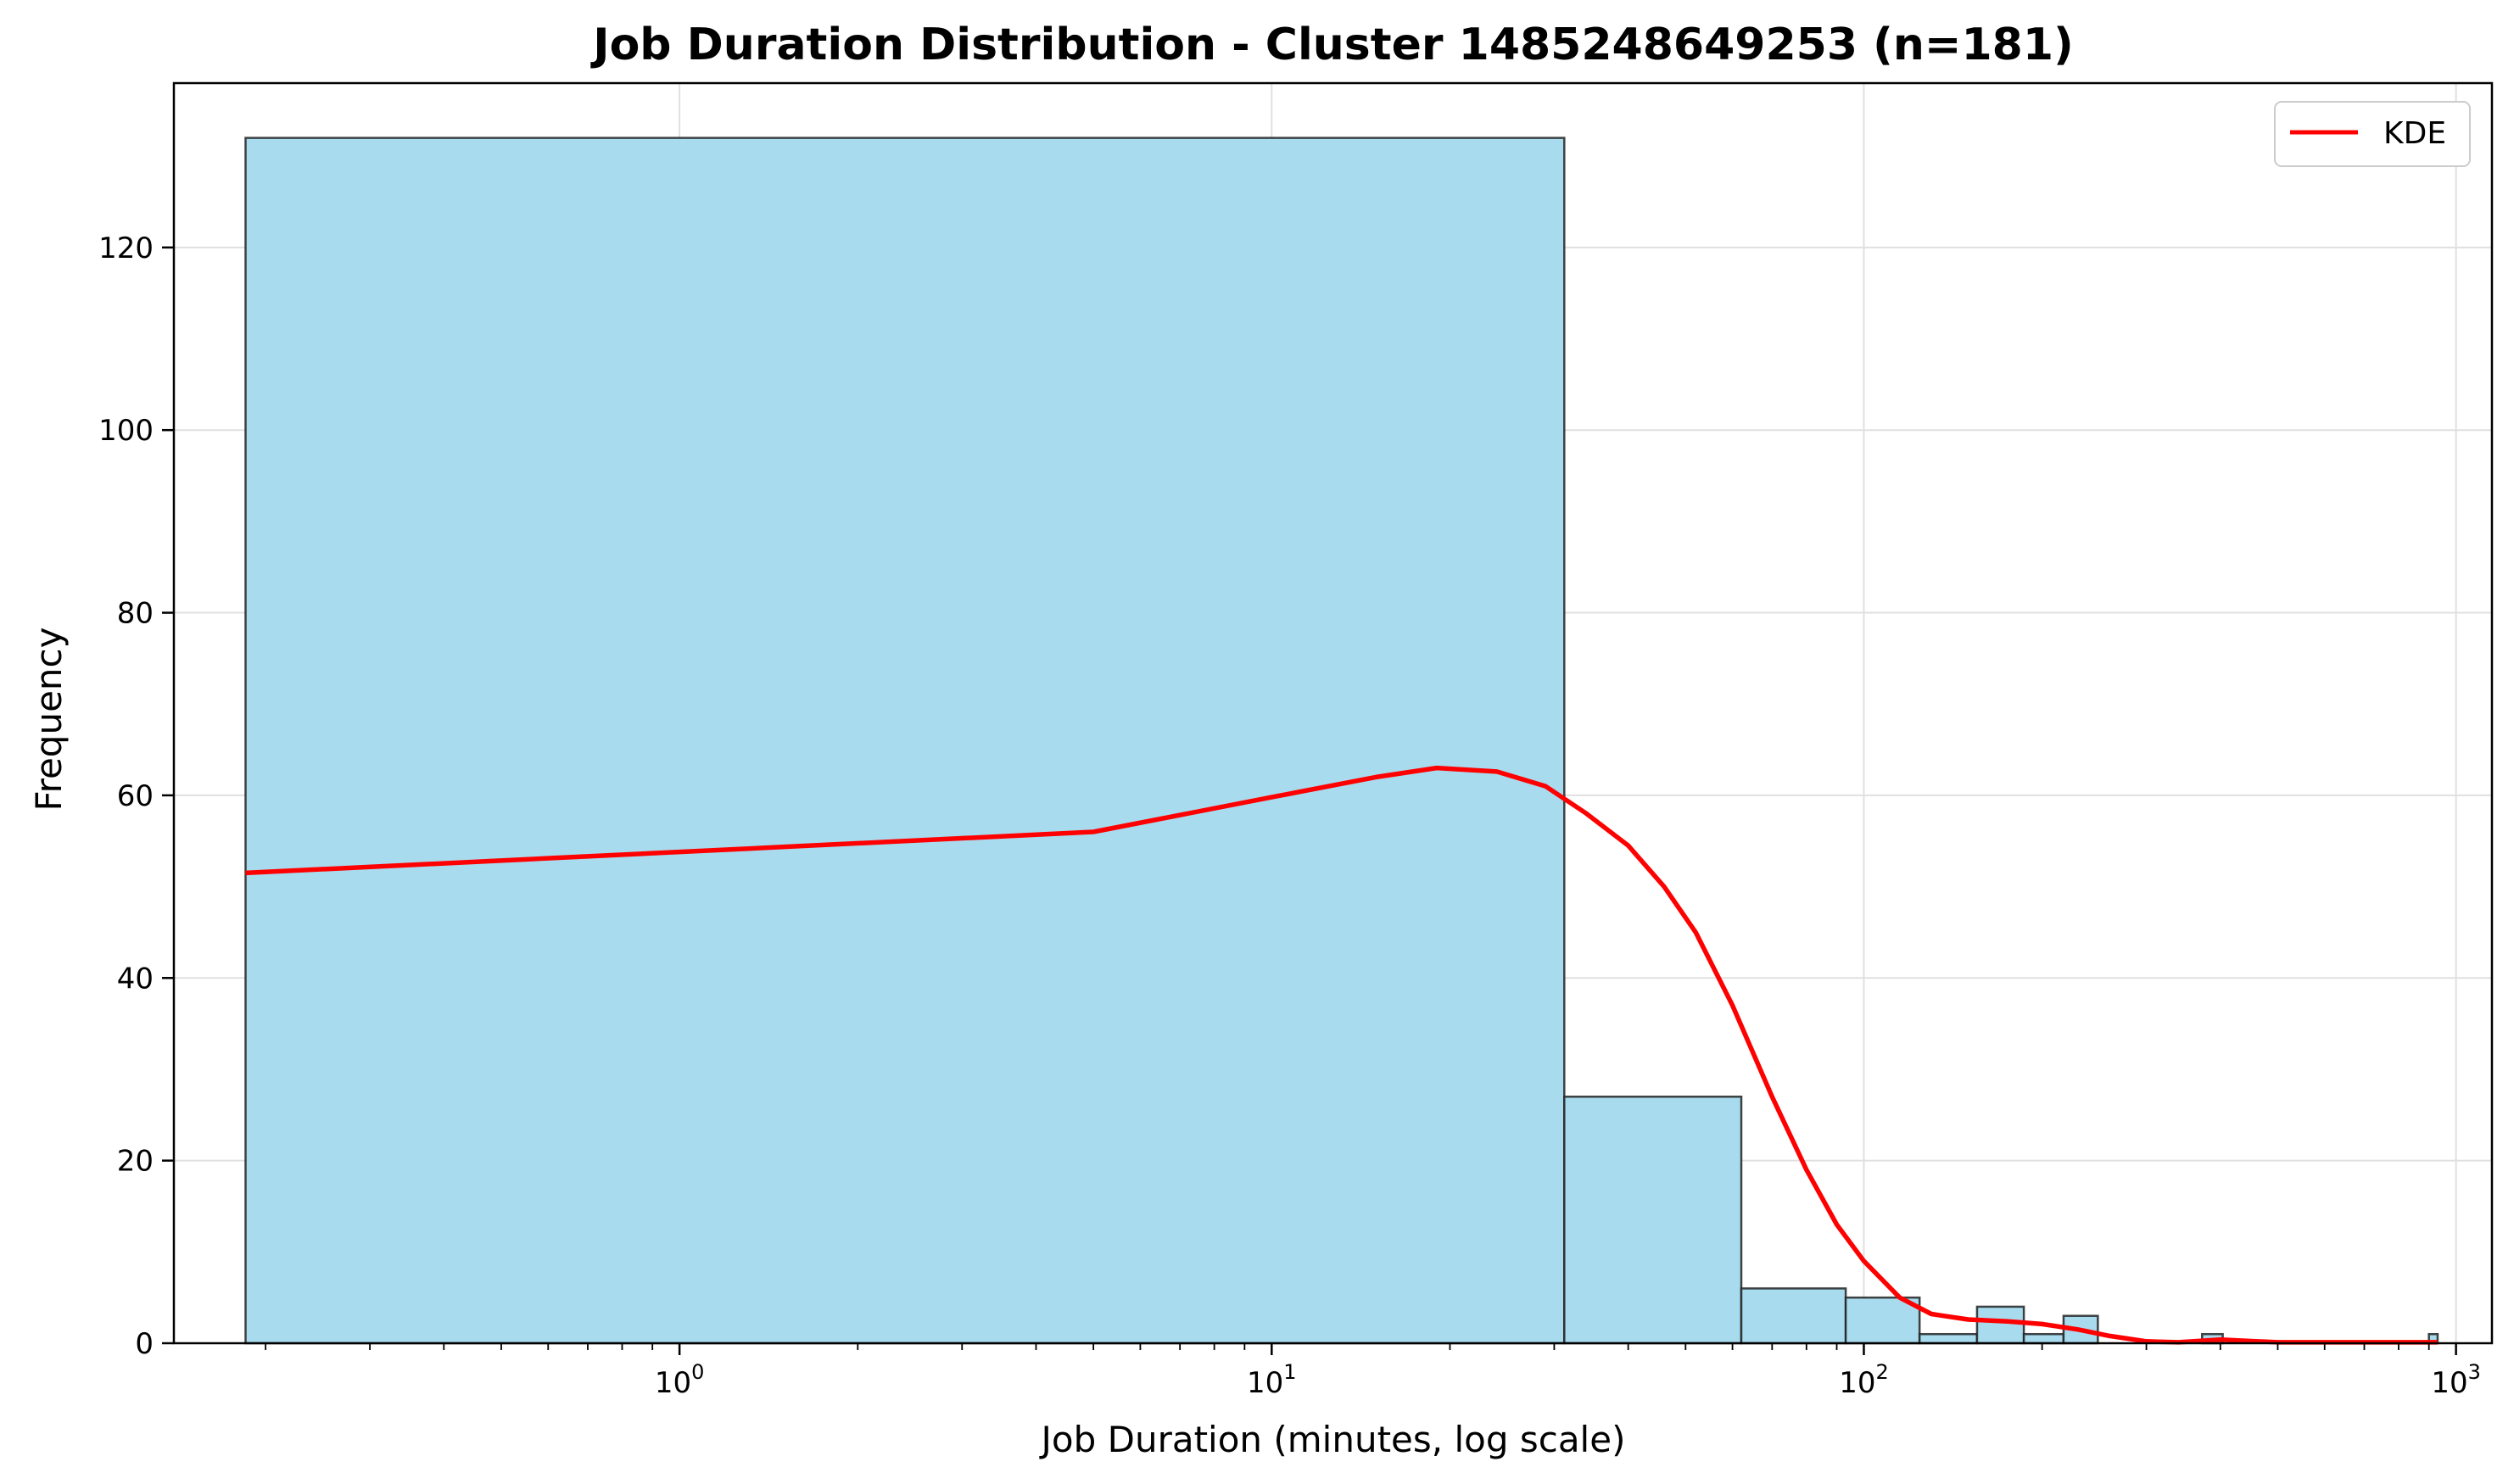 The height and width of the screenshot is (1484, 2514). Describe the element at coordinates (126, 249) in the screenshot. I see `y-tick-label: 120` at that location.